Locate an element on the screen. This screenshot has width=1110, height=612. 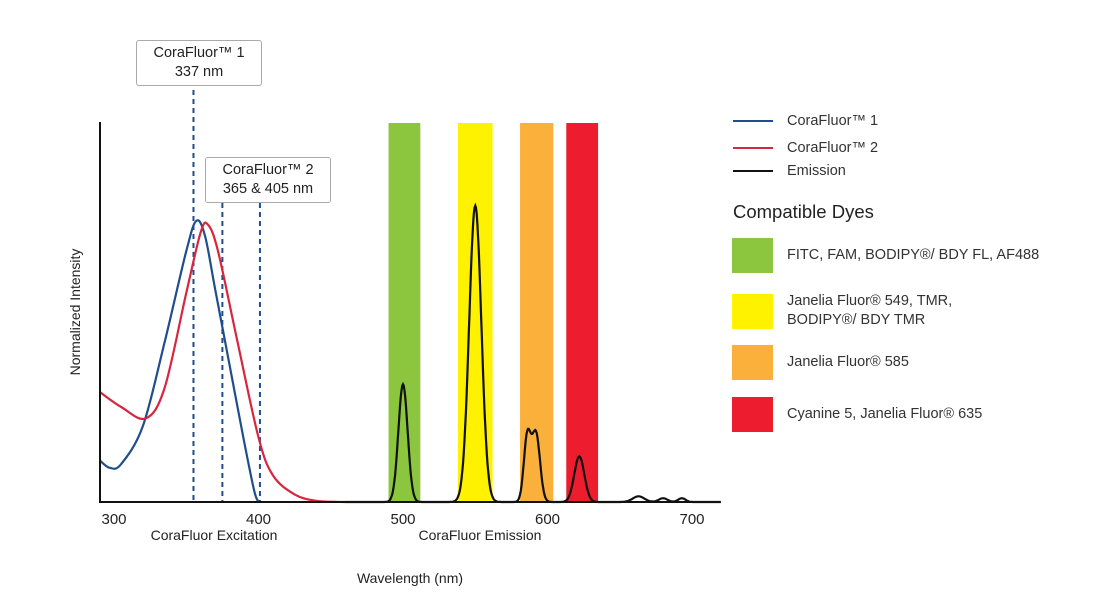
x-tick-label: 700 is located at coordinates (691, 519).